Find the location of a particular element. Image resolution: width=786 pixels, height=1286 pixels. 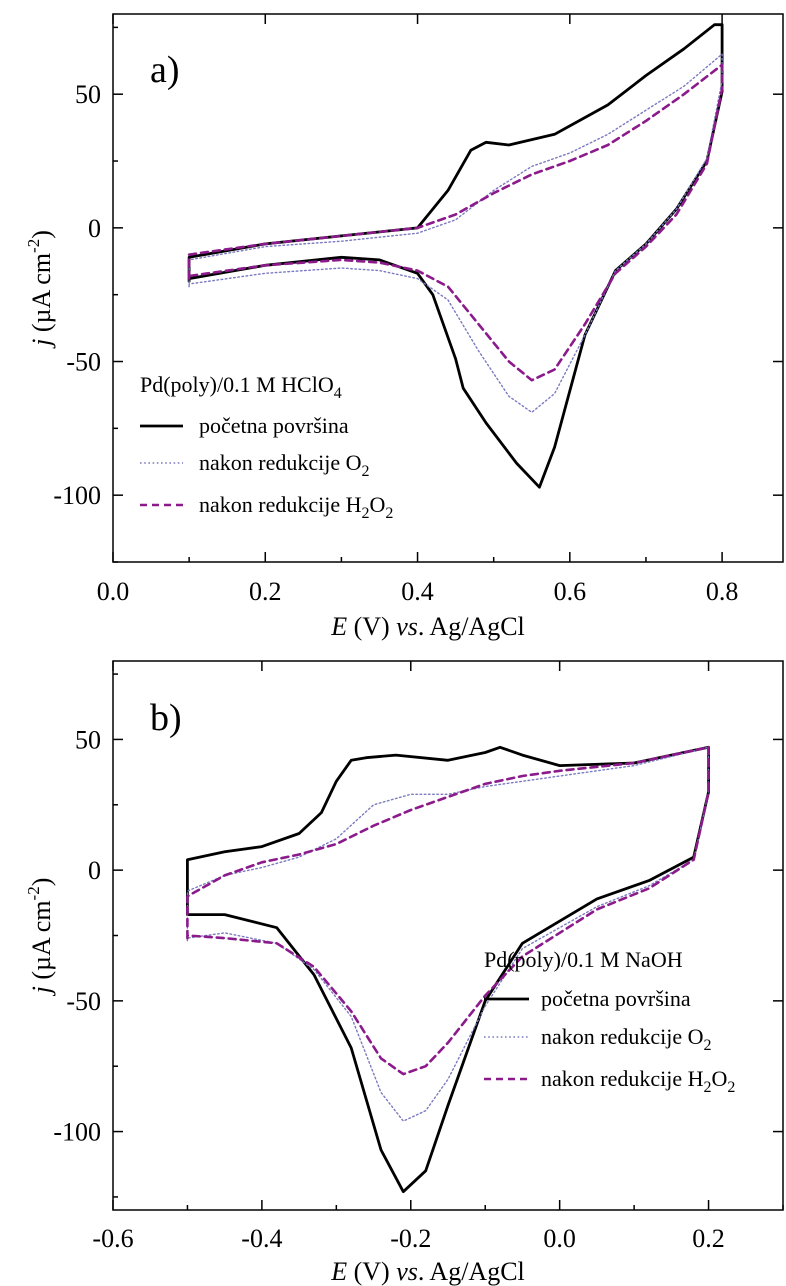

panel-label: b) is located at coordinates (166, 718).